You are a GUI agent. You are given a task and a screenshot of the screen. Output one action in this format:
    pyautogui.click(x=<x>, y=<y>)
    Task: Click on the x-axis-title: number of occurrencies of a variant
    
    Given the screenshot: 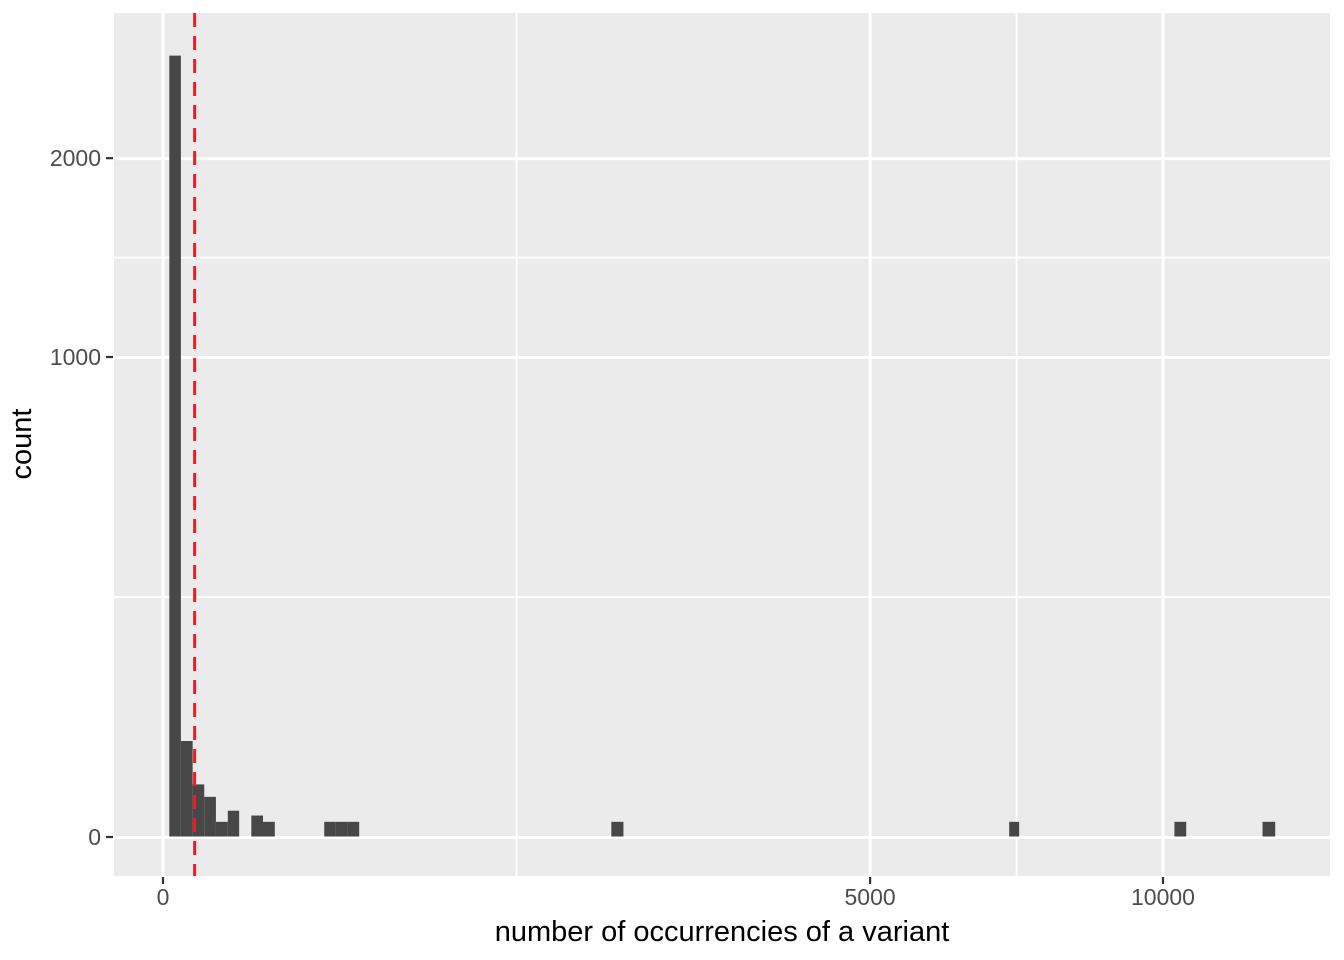 What is the action you would take?
    pyautogui.click(x=722, y=932)
    